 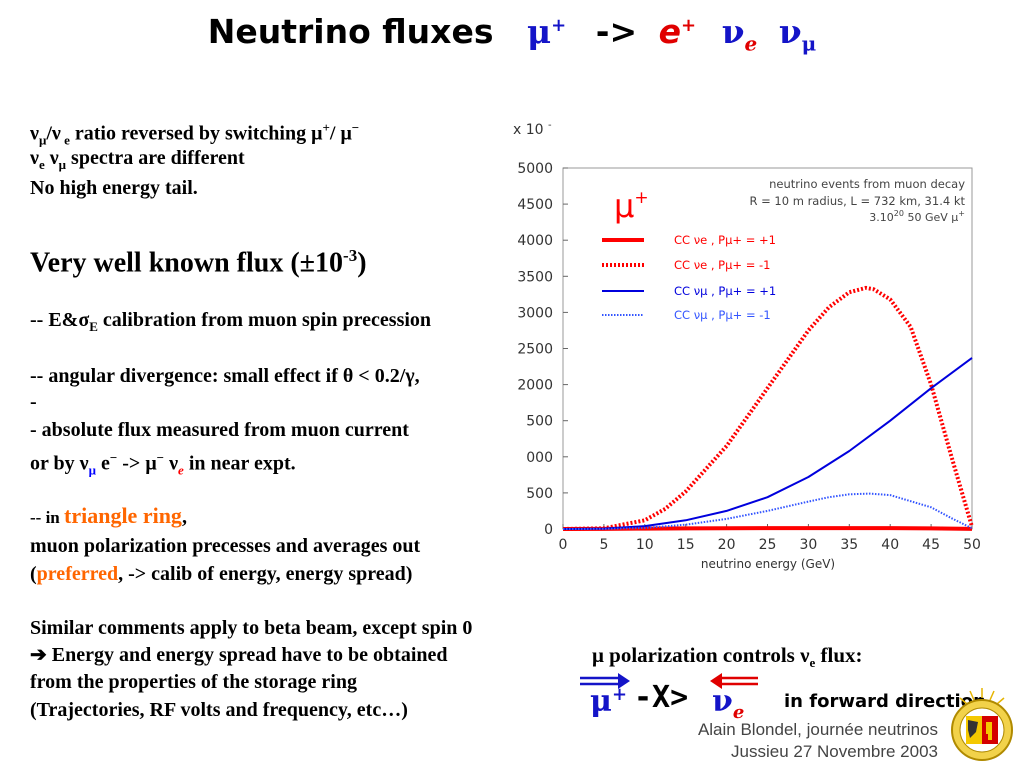 I want to click on y-tick-label: 0, so click(x=548, y=530).